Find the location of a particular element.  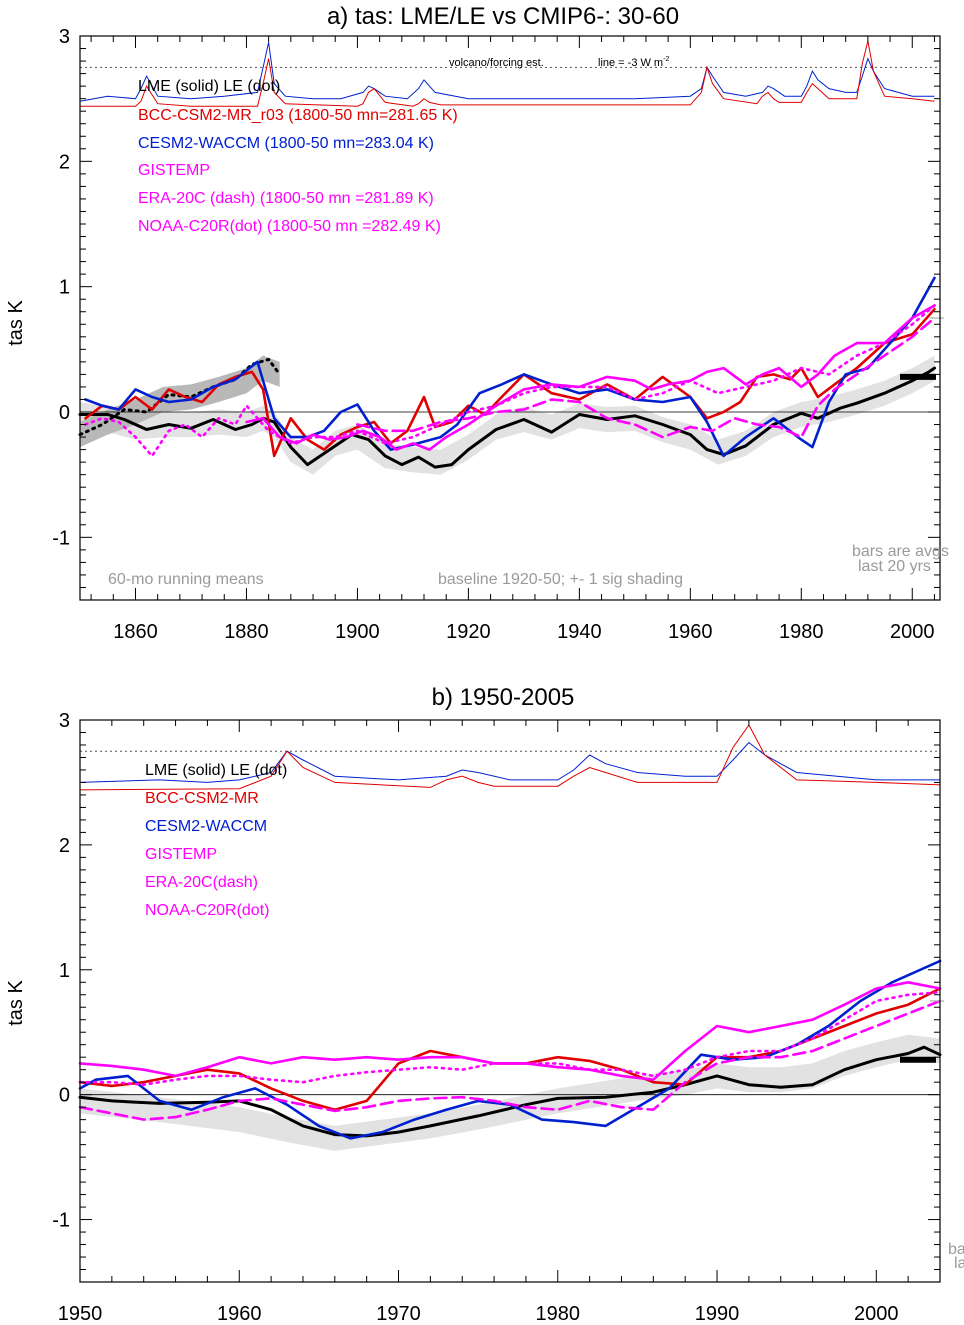

series-bcc-csm2-mr-r03 is located at coordinates (510, 382).